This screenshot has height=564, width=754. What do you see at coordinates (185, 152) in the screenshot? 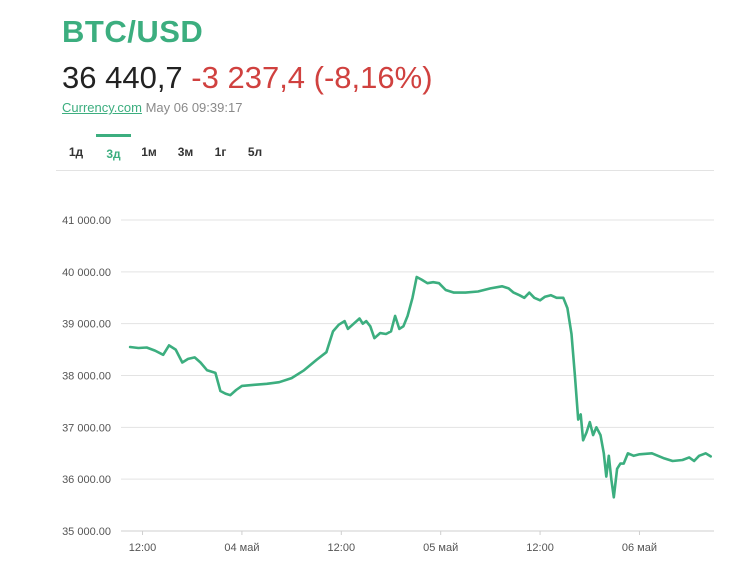
I see `tab-3m: 3м` at bounding box center [185, 152].